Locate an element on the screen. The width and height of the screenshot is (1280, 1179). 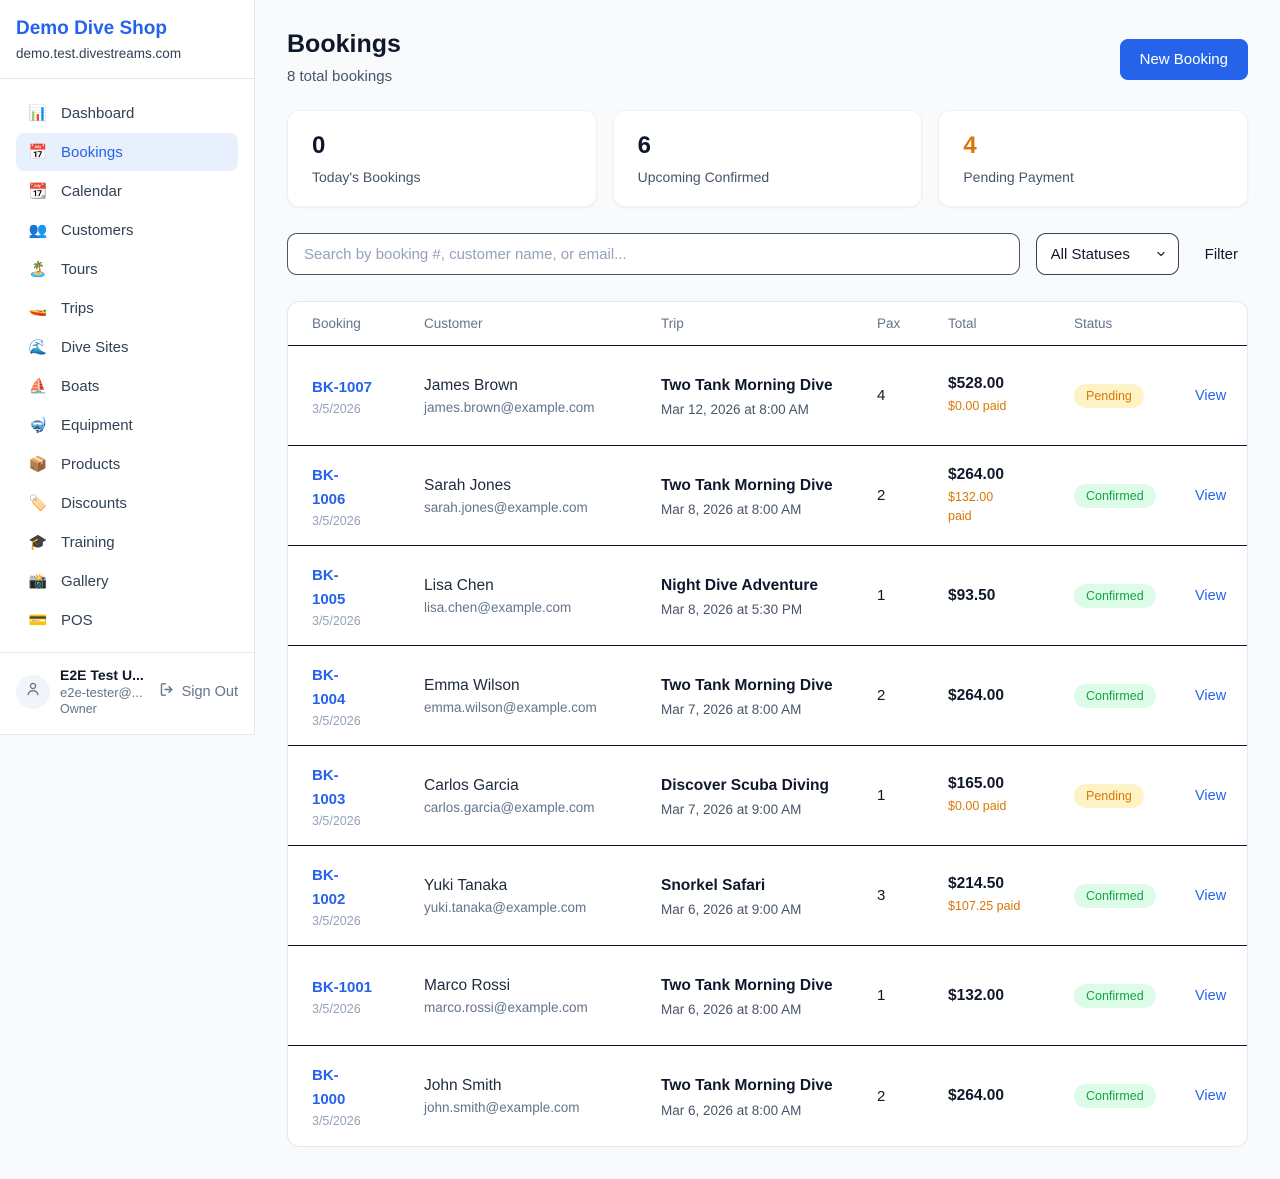
new-booking-button: New Booking is located at coordinates (1183, 59).